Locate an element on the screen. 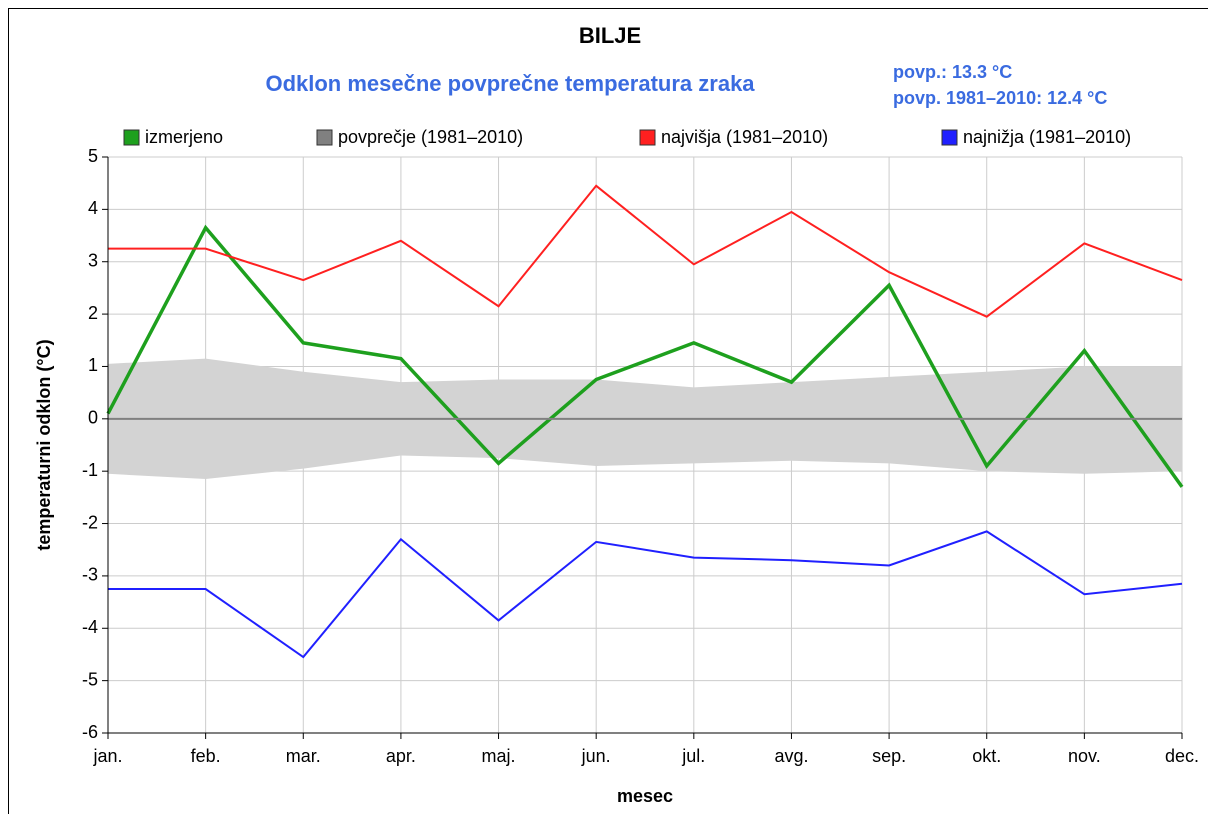 The image size is (1208, 819). x-tick-label: sep. is located at coordinates (889, 756).